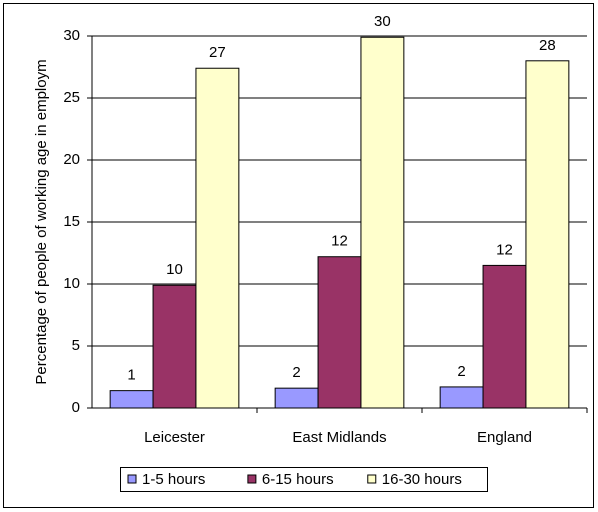 Image resolution: width=598 pixels, height=512 pixels. Describe the element at coordinates (174, 437) in the screenshot. I see `x-tick-label: Leicester` at that location.